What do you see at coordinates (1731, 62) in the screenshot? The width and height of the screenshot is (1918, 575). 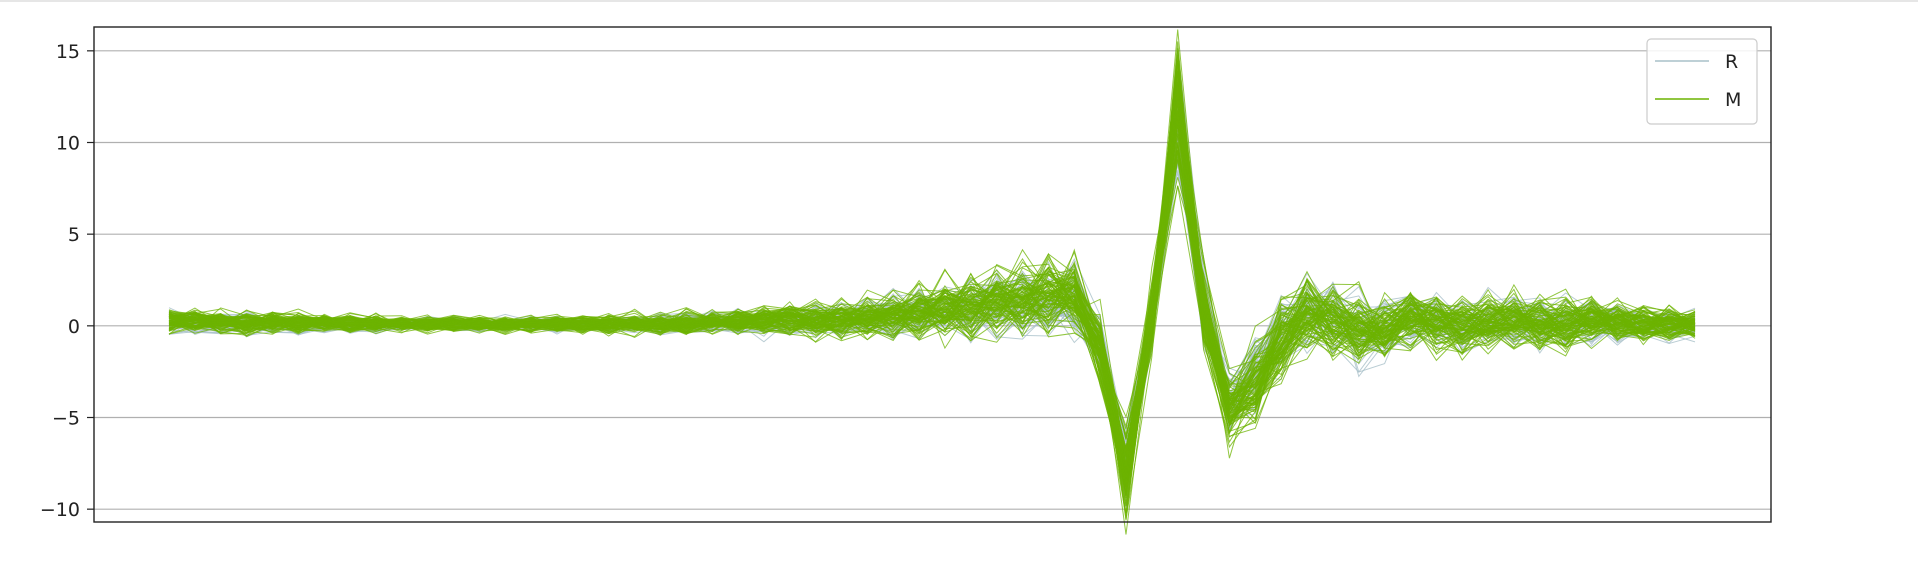 I see `legend-label-r: R` at bounding box center [1731, 62].